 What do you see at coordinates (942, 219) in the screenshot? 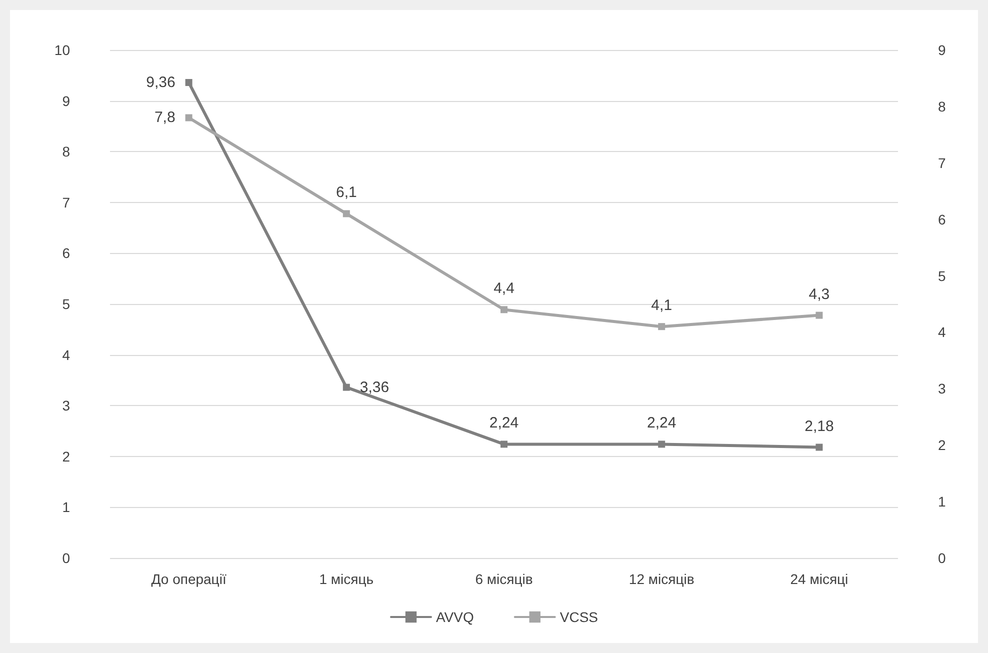
I see `y2-tick-label: 6` at bounding box center [942, 219].